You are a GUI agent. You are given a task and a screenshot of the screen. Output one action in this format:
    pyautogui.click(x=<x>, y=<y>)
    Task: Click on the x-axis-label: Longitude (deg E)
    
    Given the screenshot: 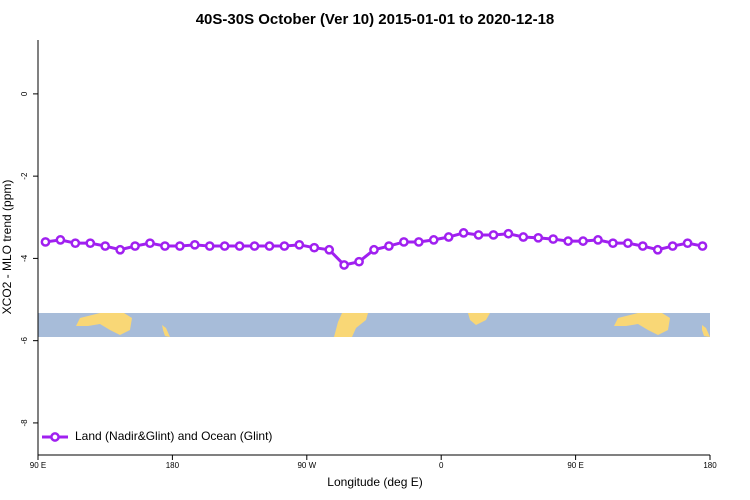 What is the action you would take?
    pyautogui.click(x=374, y=482)
    